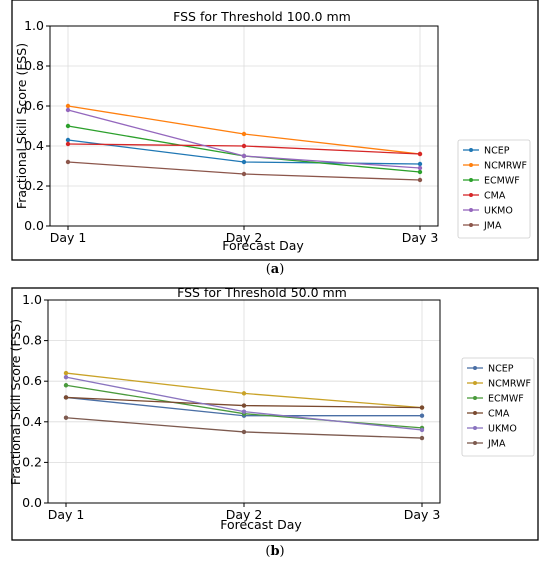 The width and height of the screenshot is (550, 567). I want to click on panel-label: (a), so click(275, 269).